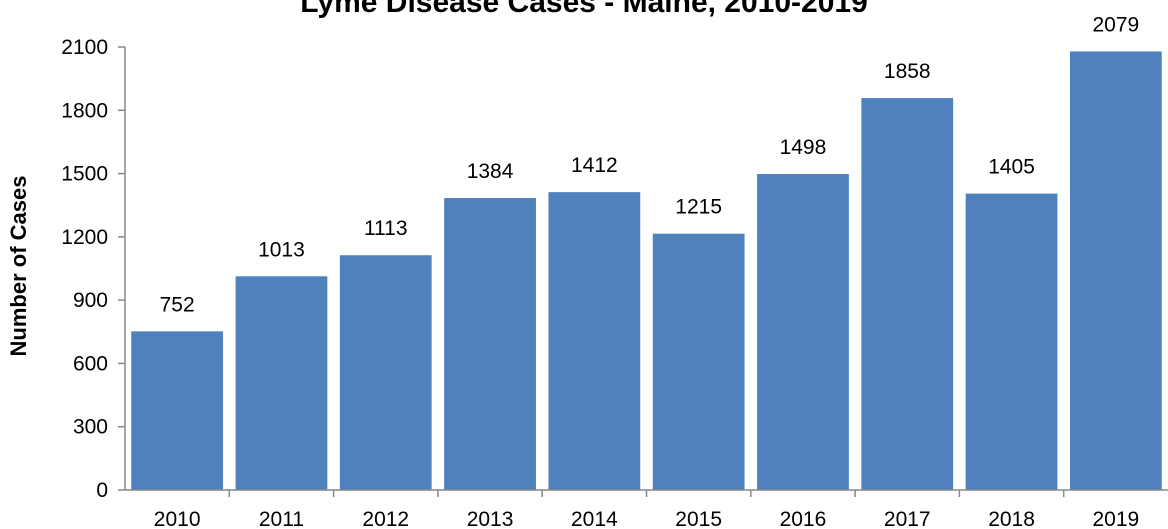 This screenshot has width=1168, height=529. Describe the element at coordinates (698, 361) in the screenshot. I see `bar-2015` at that location.